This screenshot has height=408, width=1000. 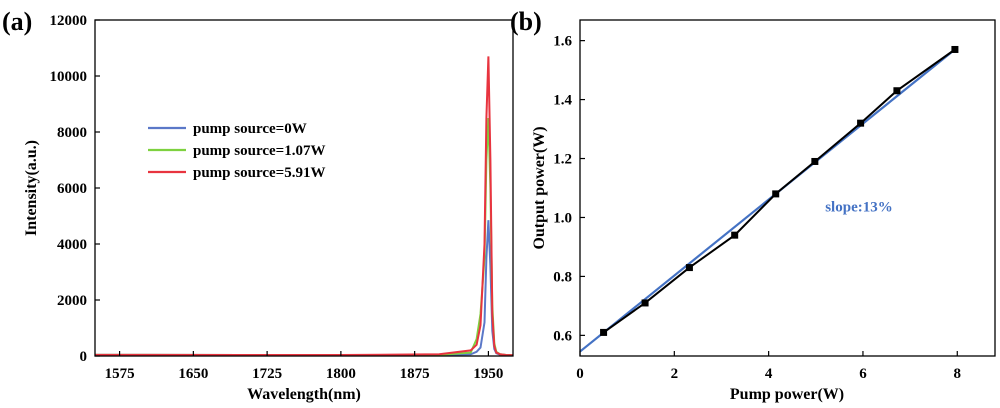 What do you see at coordinates (341, 374) in the screenshot?
I see `x-tick-label: 1800` at bounding box center [341, 374].